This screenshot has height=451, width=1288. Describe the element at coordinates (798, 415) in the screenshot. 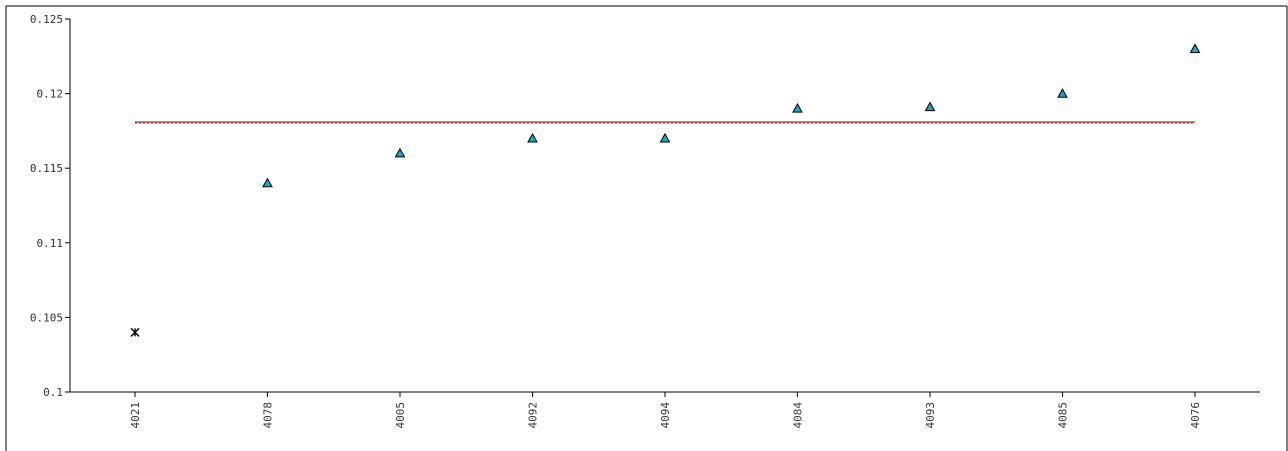

I see `x-tick-label: 4084` at that location.